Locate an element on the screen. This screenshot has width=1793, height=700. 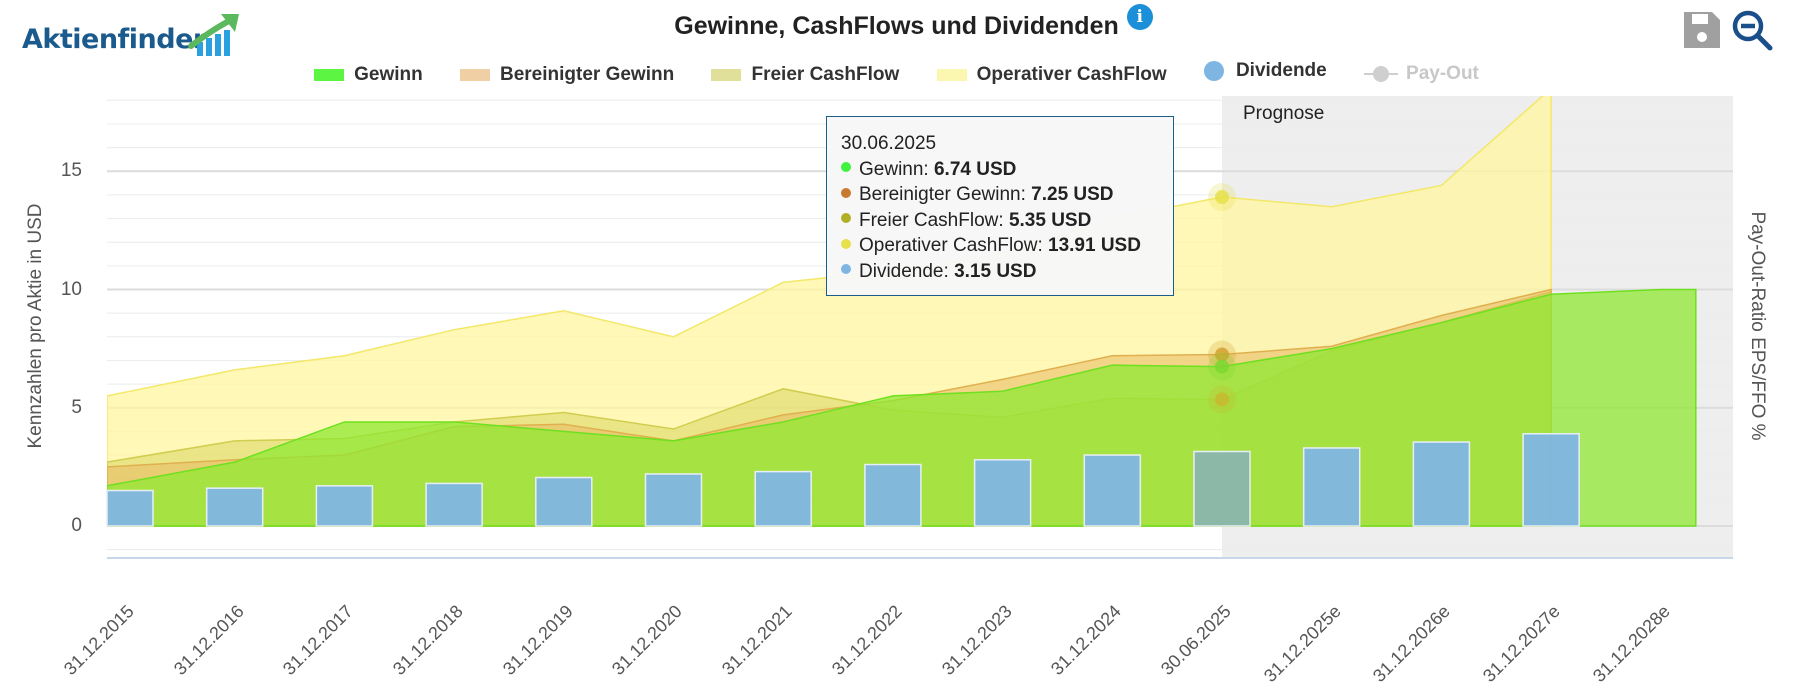
logo-text: Aktienfinder is located at coordinates (114, 39).